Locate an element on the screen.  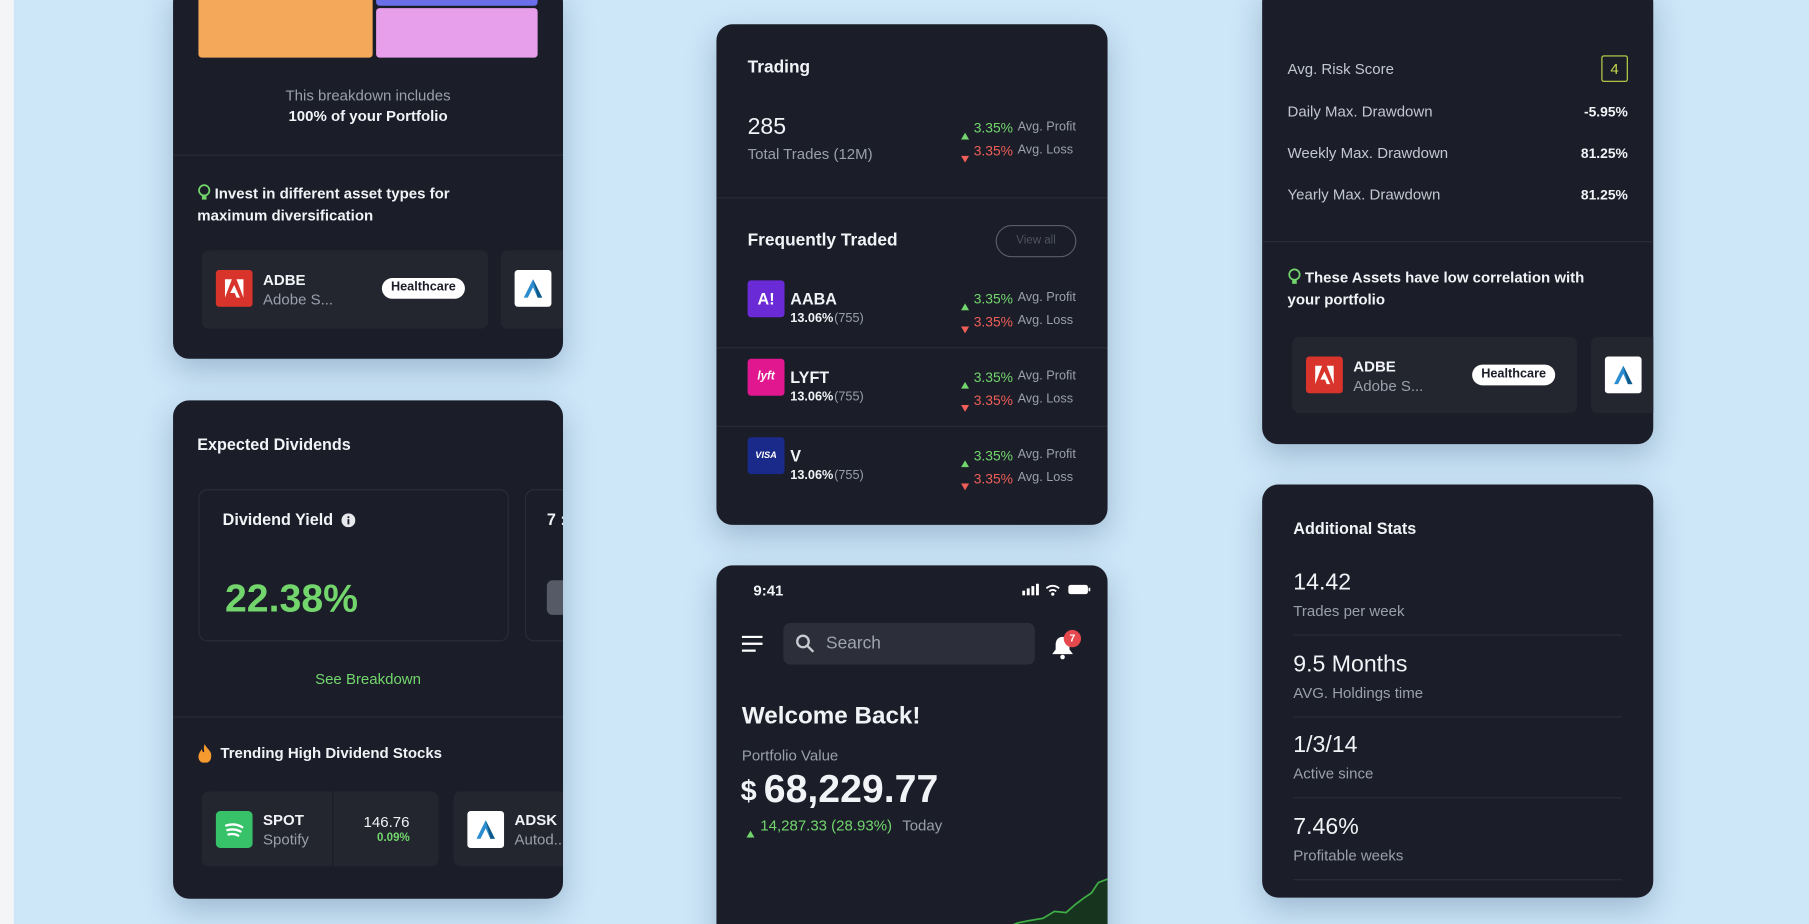
drawdown-label: Weekly Max. Drawdown is located at coordinates (1368, 153).